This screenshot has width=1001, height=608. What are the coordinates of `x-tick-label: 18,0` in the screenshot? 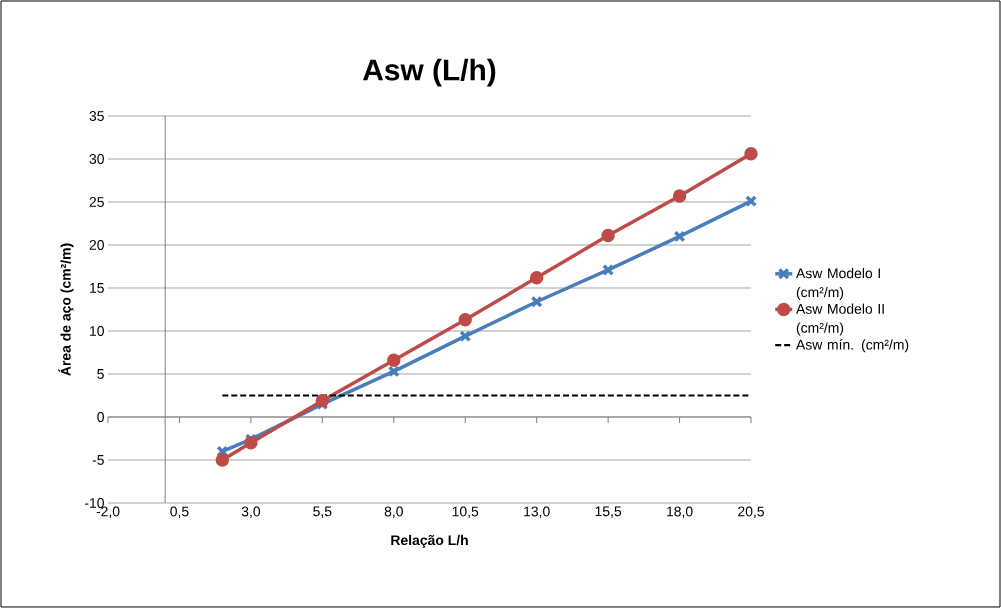 It's located at (680, 512).